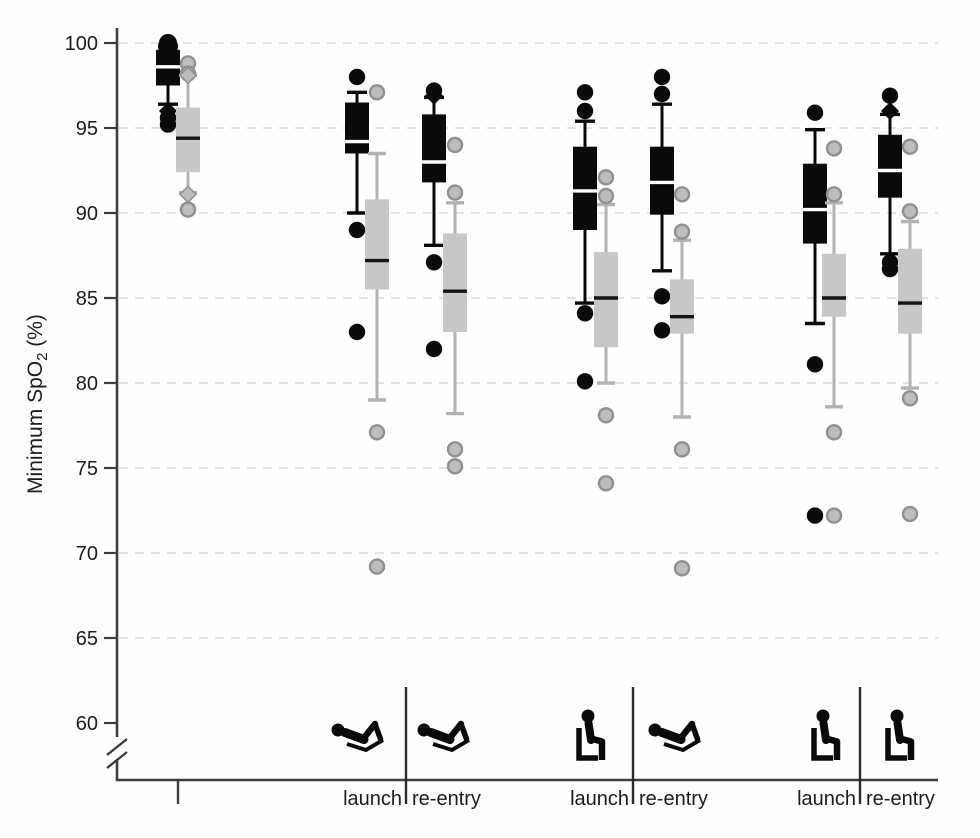 The height and width of the screenshot is (838, 980). Describe the element at coordinates (87, 554) in the screenshot. I see `y-tick-label-70: 70` at that location.